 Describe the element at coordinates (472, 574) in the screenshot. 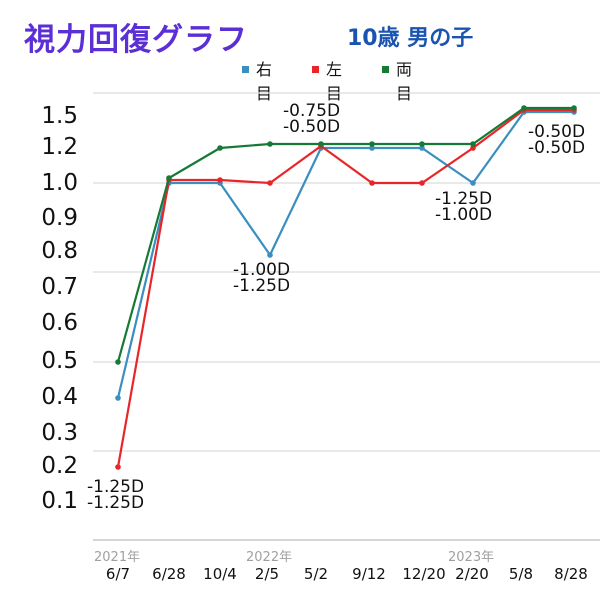

I see `x-tick: 2/20` at that location.